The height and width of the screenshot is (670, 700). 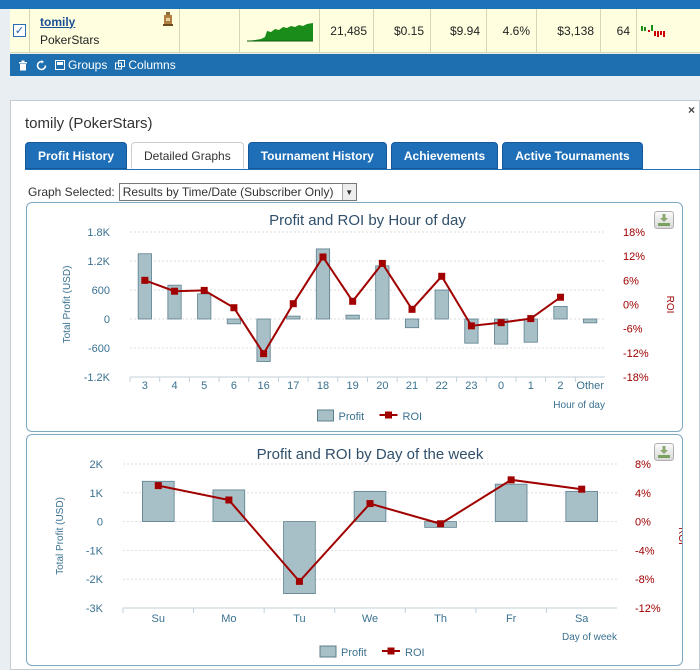 What do you see at coordinates (317, 155) in the screenshot?
I see `tab-tournament-history: Tournament History` at bounding box center [317, 155].